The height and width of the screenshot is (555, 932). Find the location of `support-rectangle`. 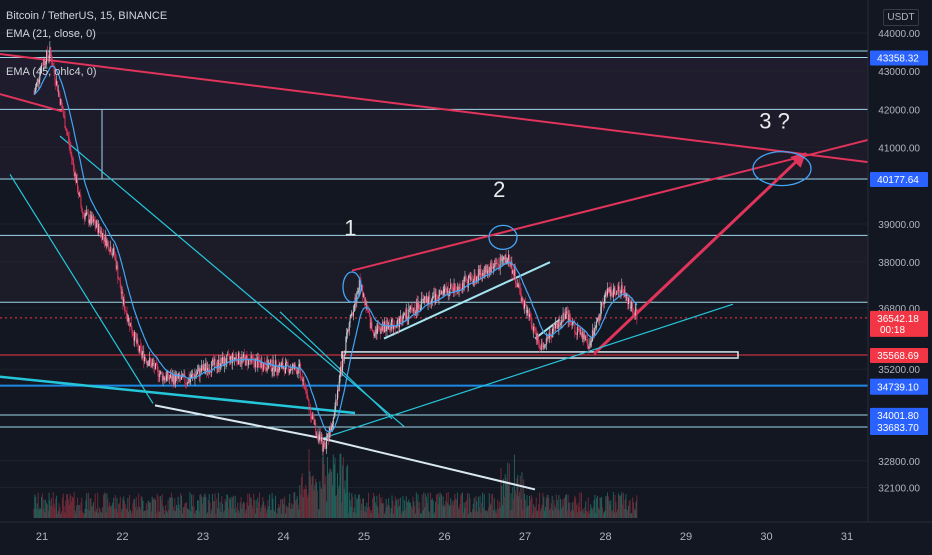

support-rectangle is located at coordinates (540, 355).